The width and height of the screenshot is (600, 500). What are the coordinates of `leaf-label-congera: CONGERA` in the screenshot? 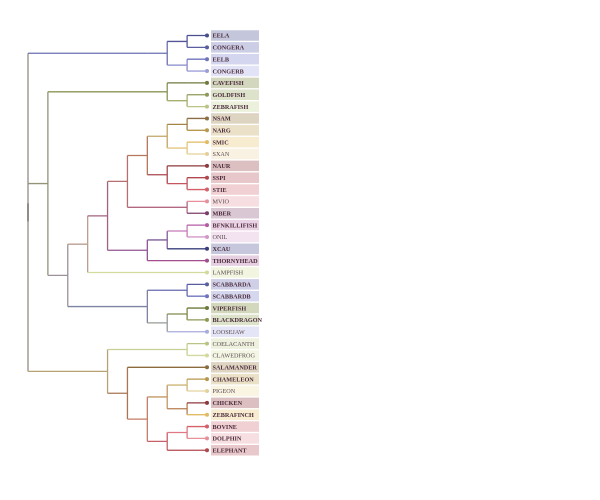 It's located at (229, 48).